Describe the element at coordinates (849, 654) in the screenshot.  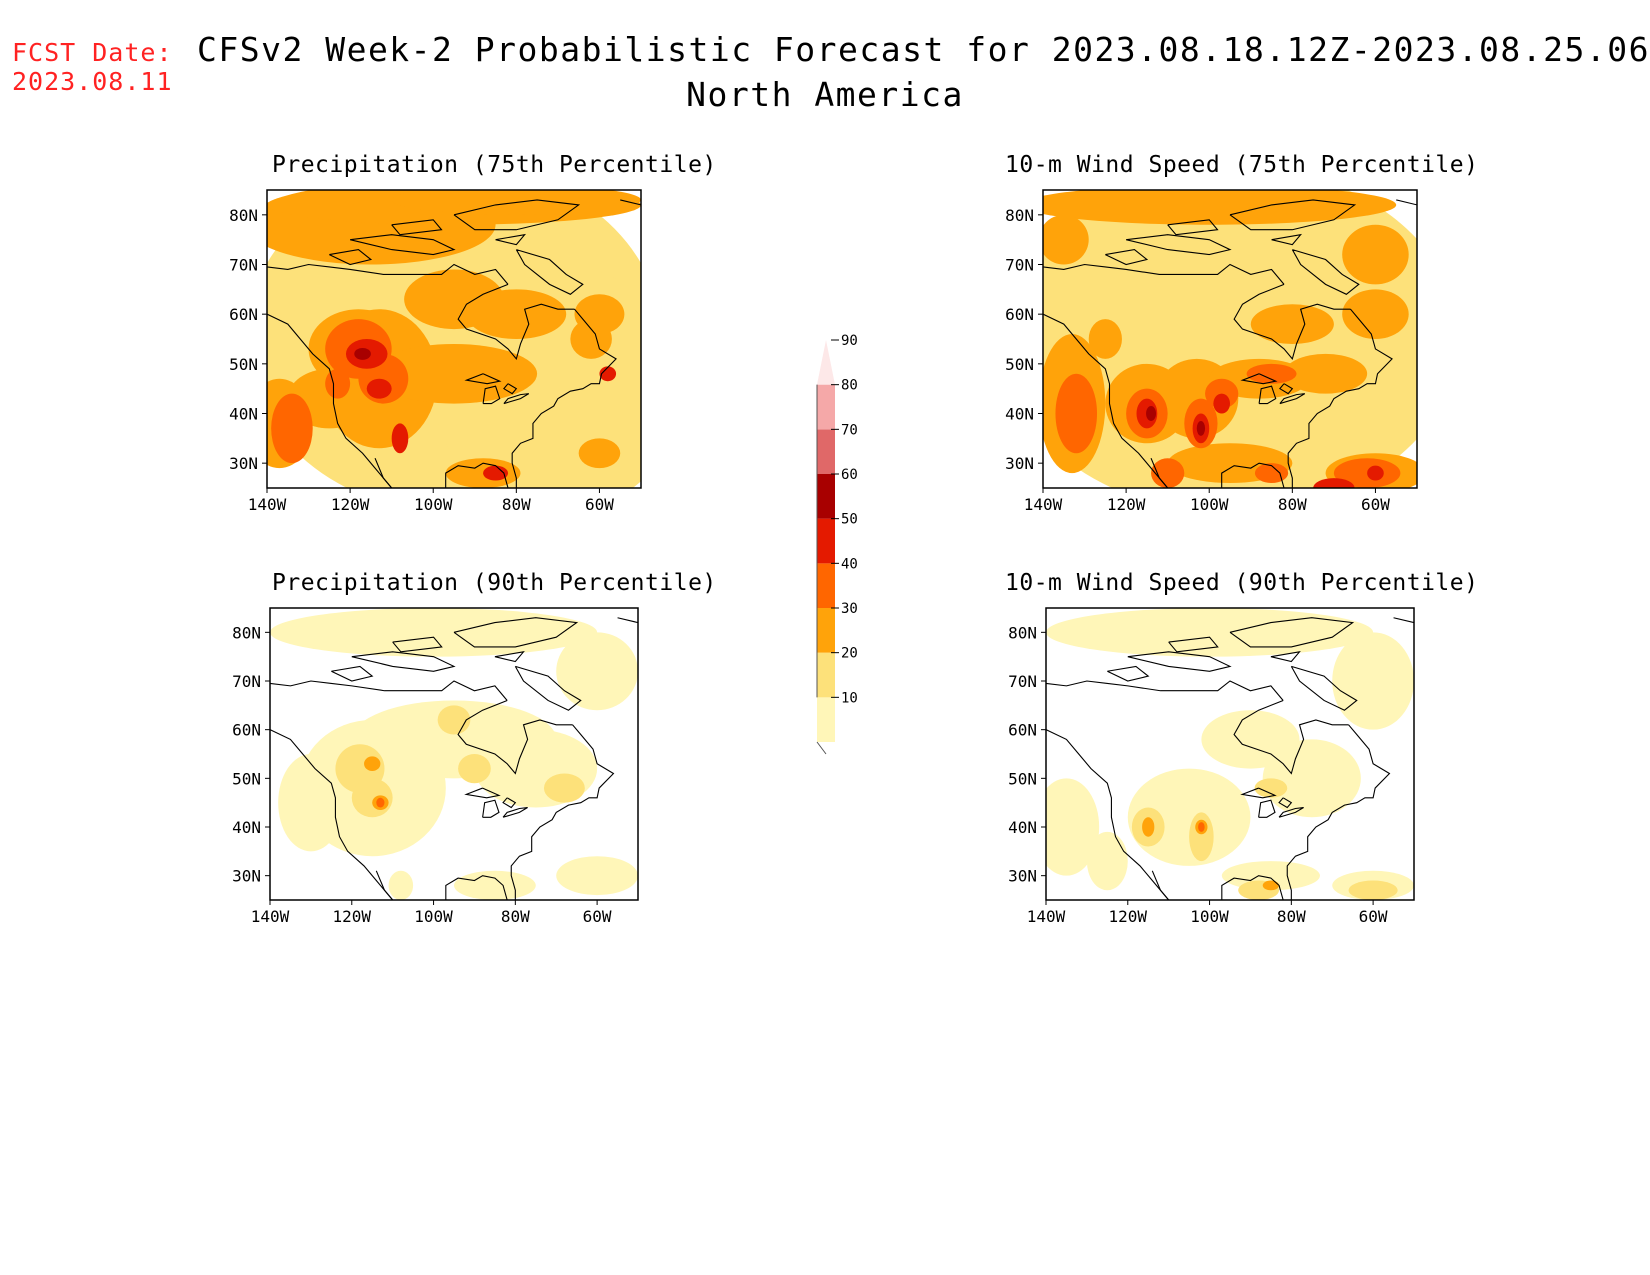
I see `colorbar-label: 20` at that location.